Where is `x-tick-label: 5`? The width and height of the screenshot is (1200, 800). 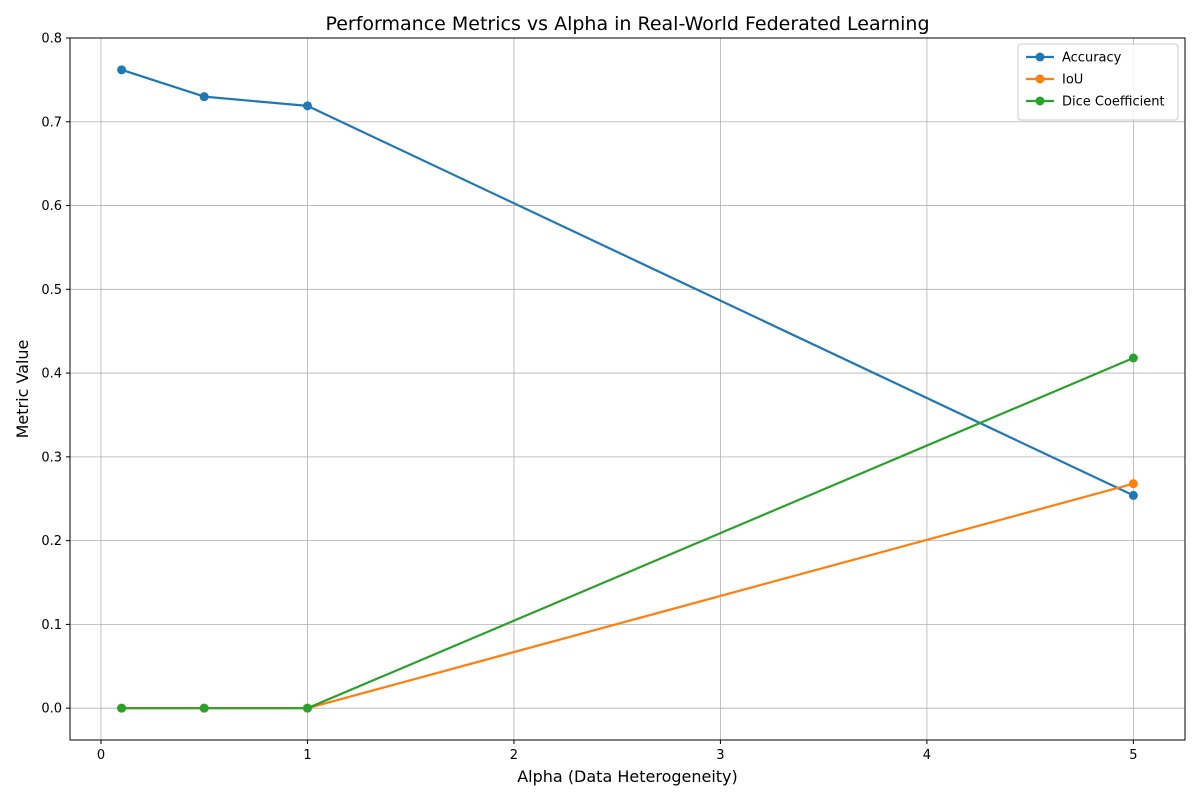
x-tick-label: 5 is located at coordinates (1133, 755).